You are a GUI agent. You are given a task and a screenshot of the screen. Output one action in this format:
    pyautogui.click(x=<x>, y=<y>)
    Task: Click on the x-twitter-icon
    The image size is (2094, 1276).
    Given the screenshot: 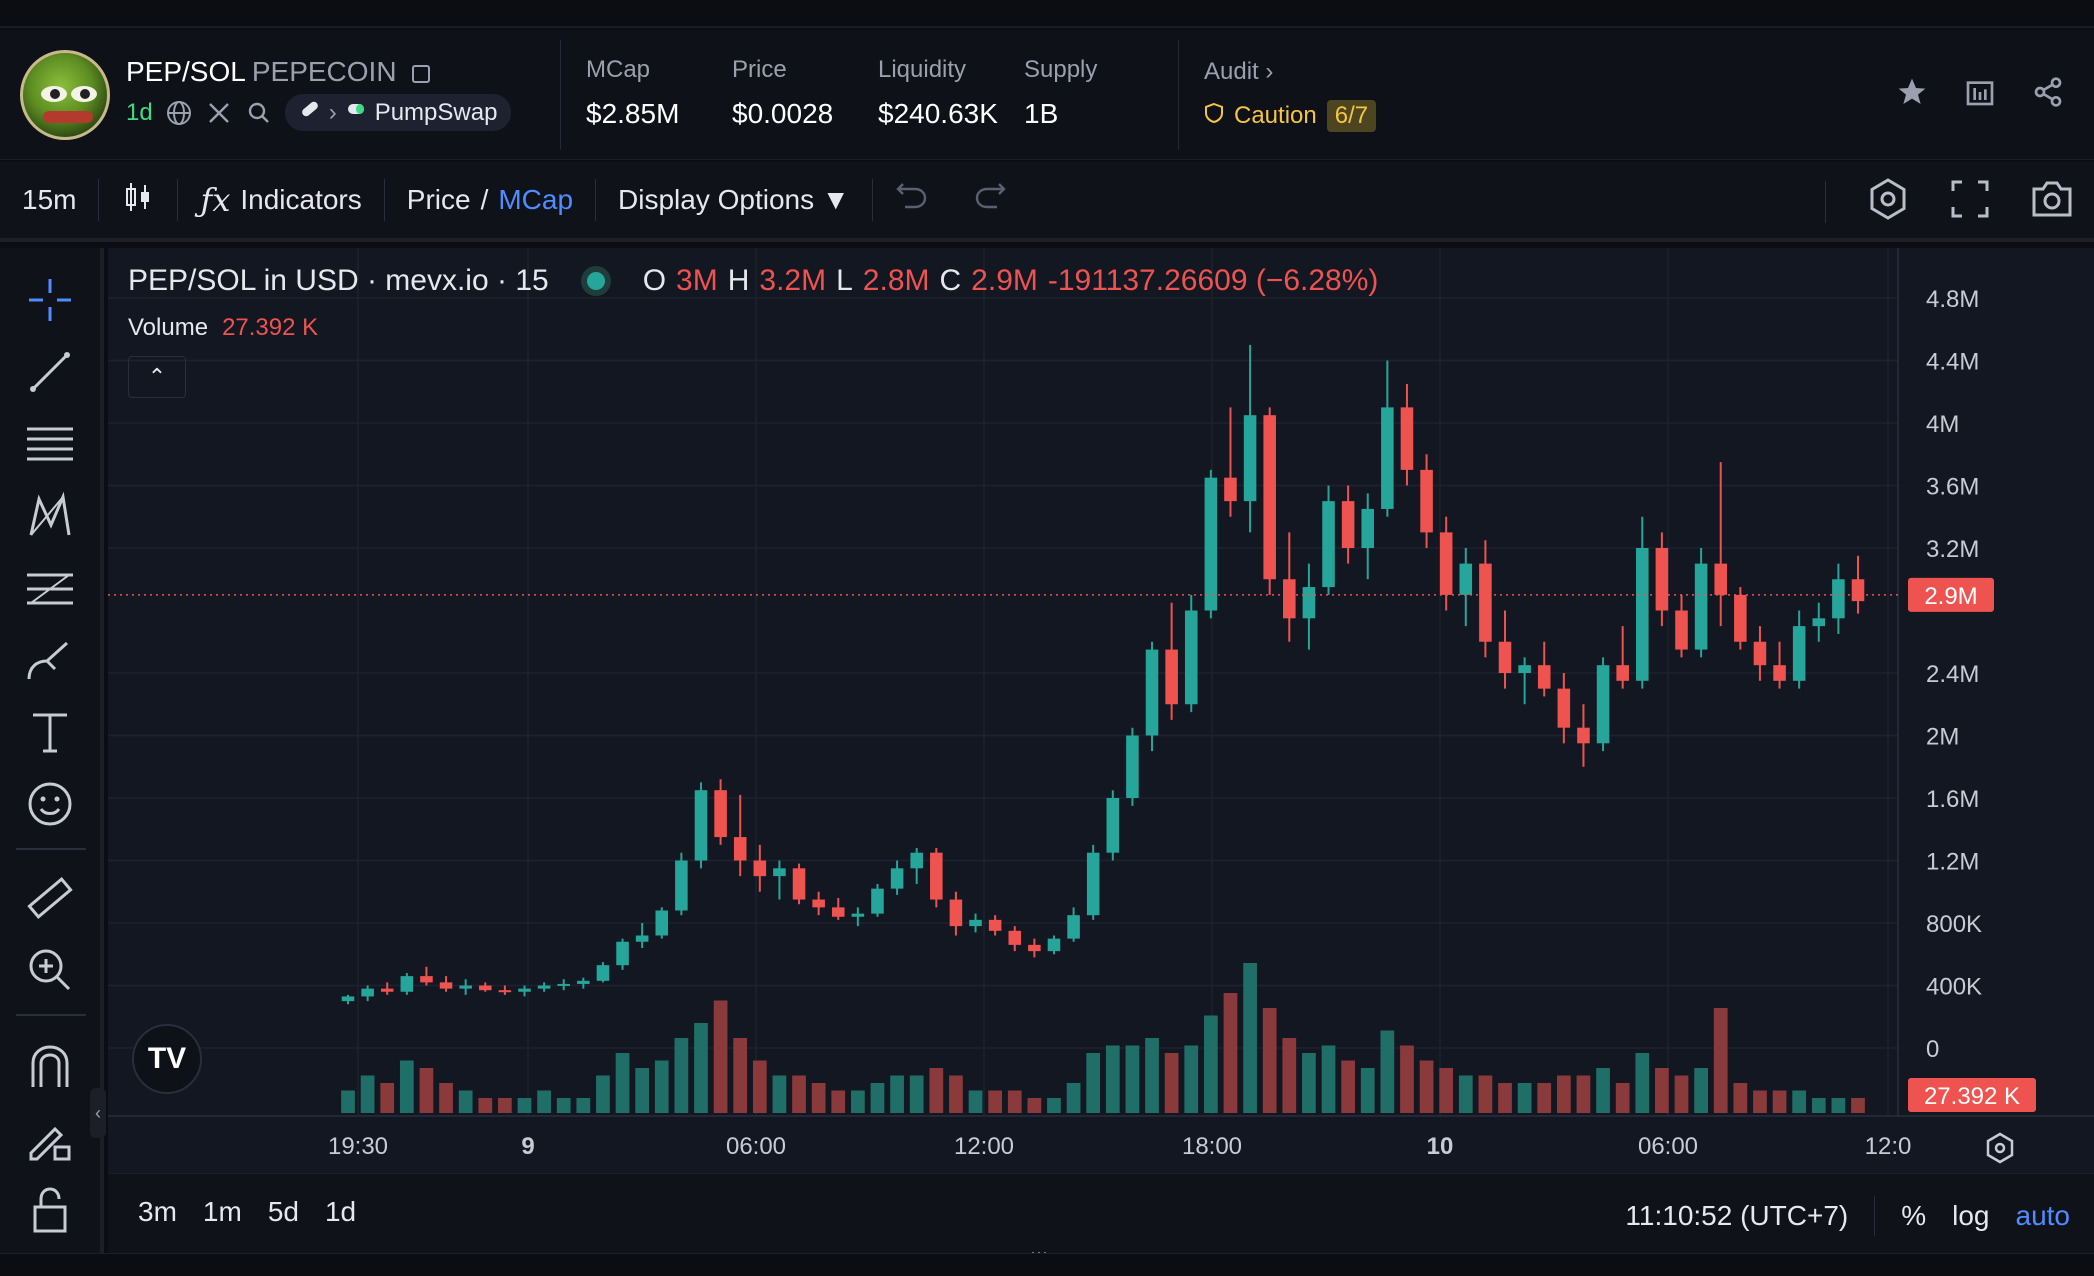 What is the action you would take?
    pyautogui.click(x=219, y=113)
    